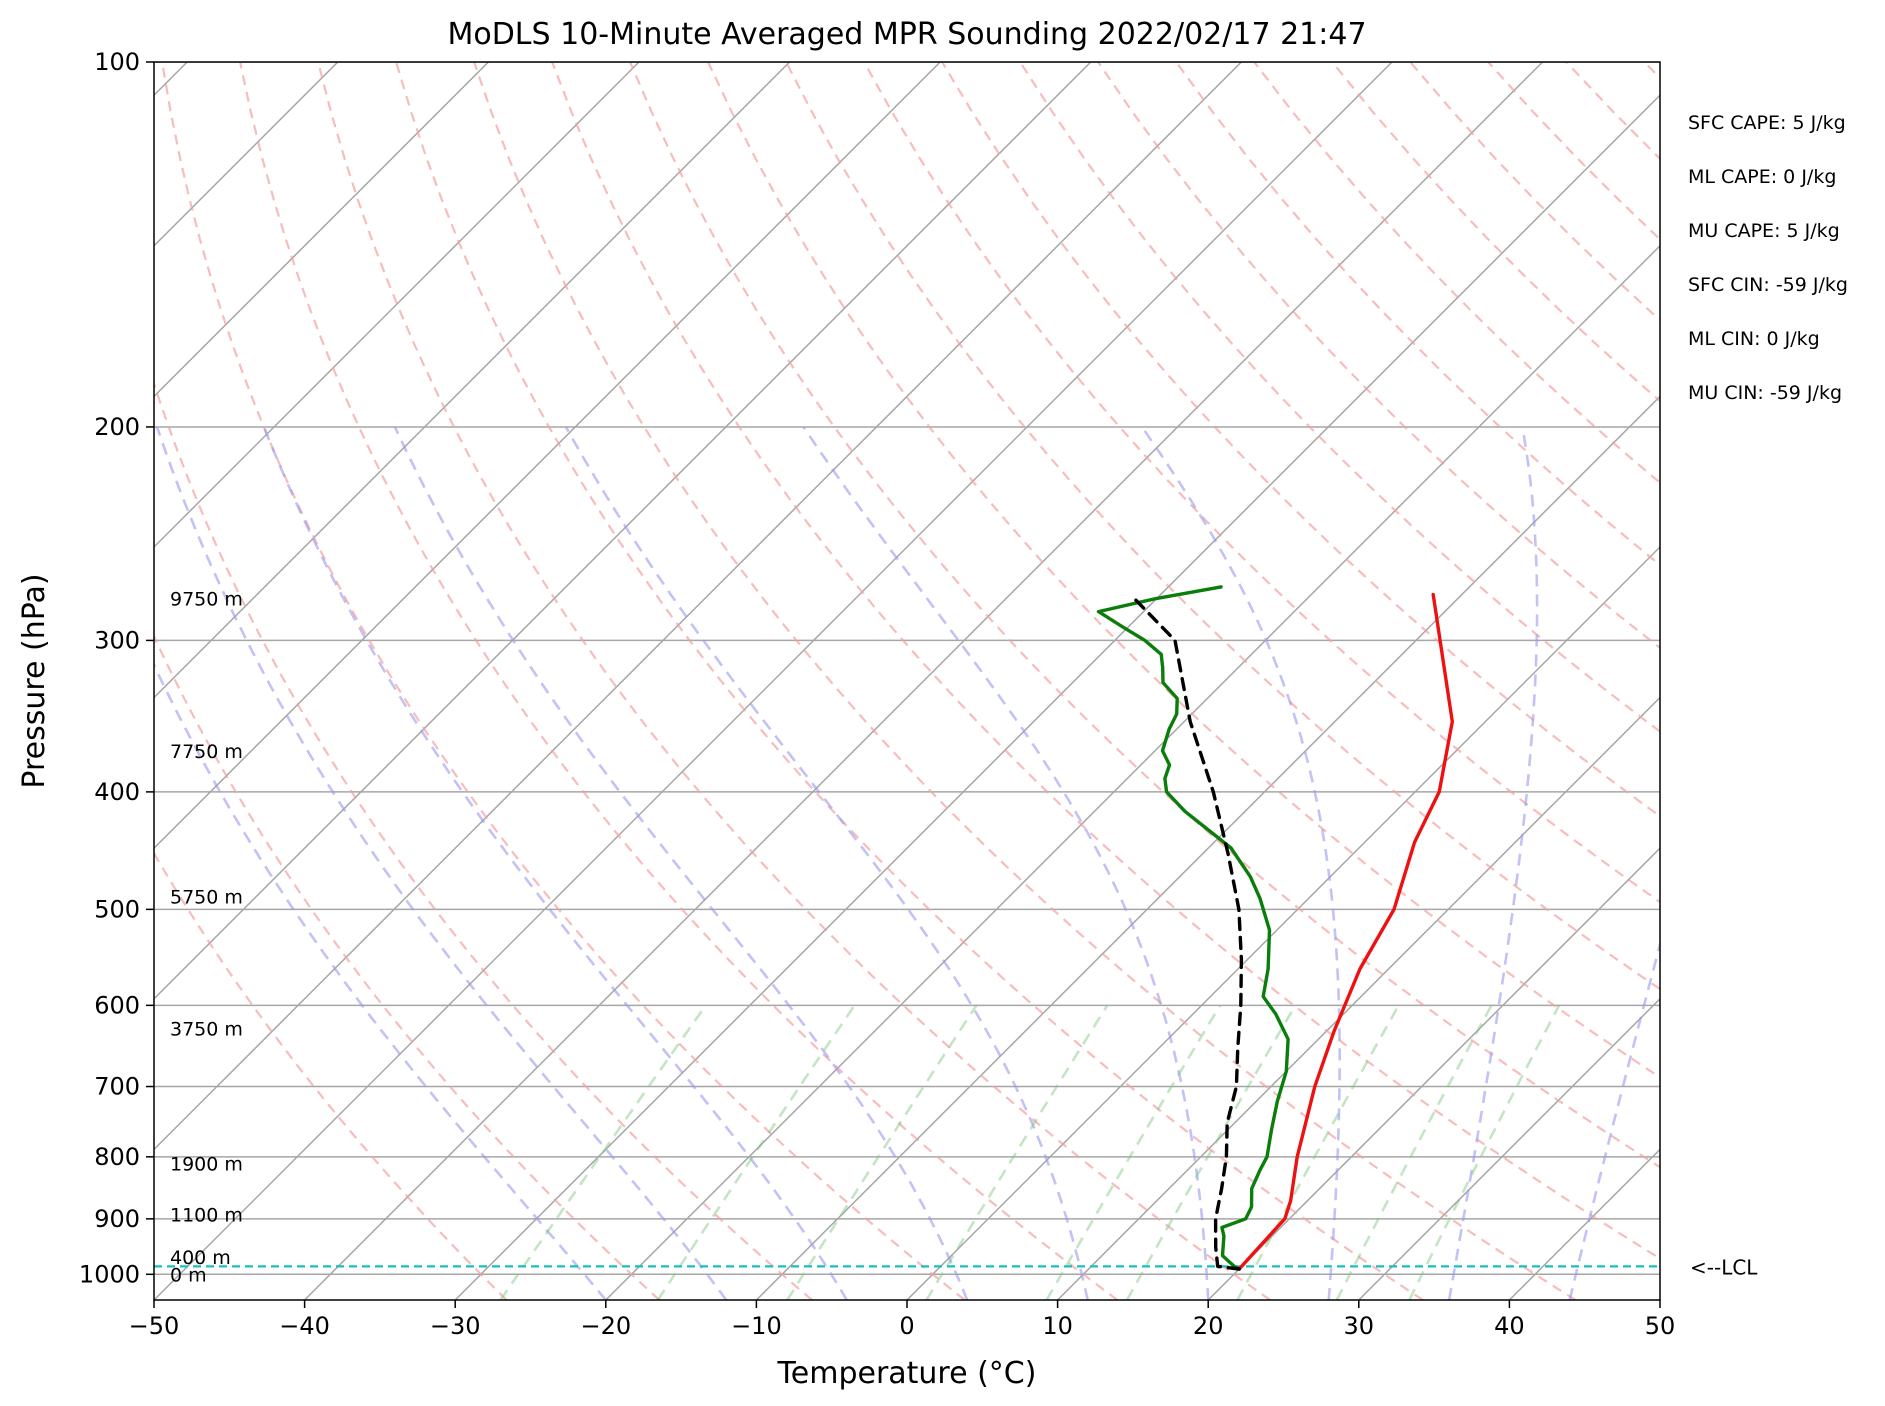 The image size is (1885, 1406). What do you see at coordinates (1765, 393) in the screenshot?
I see `stat-label: MU CIN: -59 J/kg` at bounding box center [1765, 393].